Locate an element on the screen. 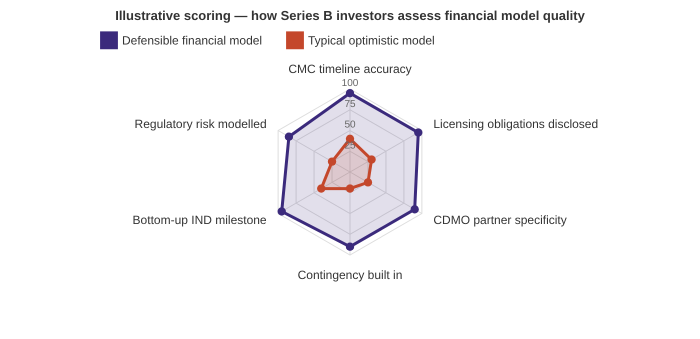  spoke-label: Regulatory risk modelled is located at coordinates (200, 123).